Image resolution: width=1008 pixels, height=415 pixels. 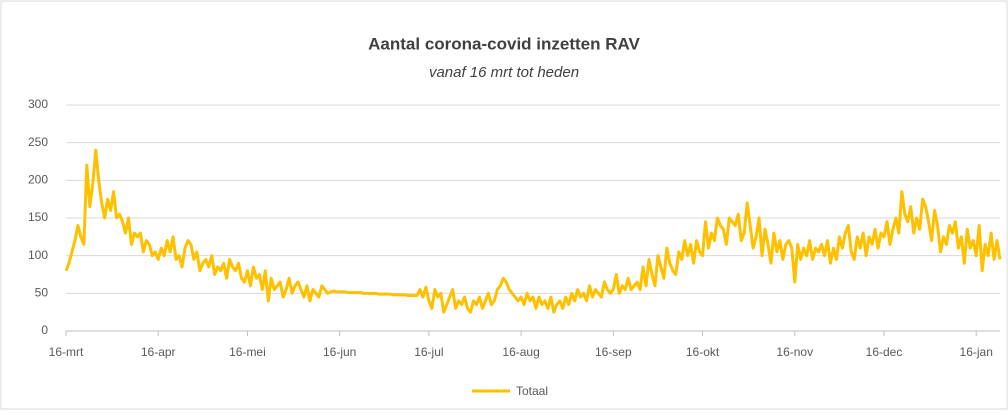 What do you see at coordinates (38, 180) in the screenshot?
I see `y-tick-label: 200` at bounding box center [38, 180].